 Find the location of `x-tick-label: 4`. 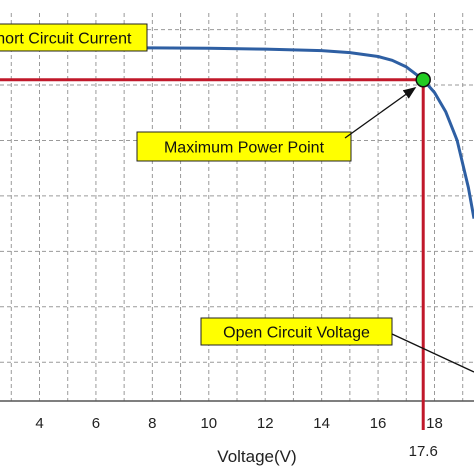

x-tick-label: 4 is located at coordinates (39, 423).